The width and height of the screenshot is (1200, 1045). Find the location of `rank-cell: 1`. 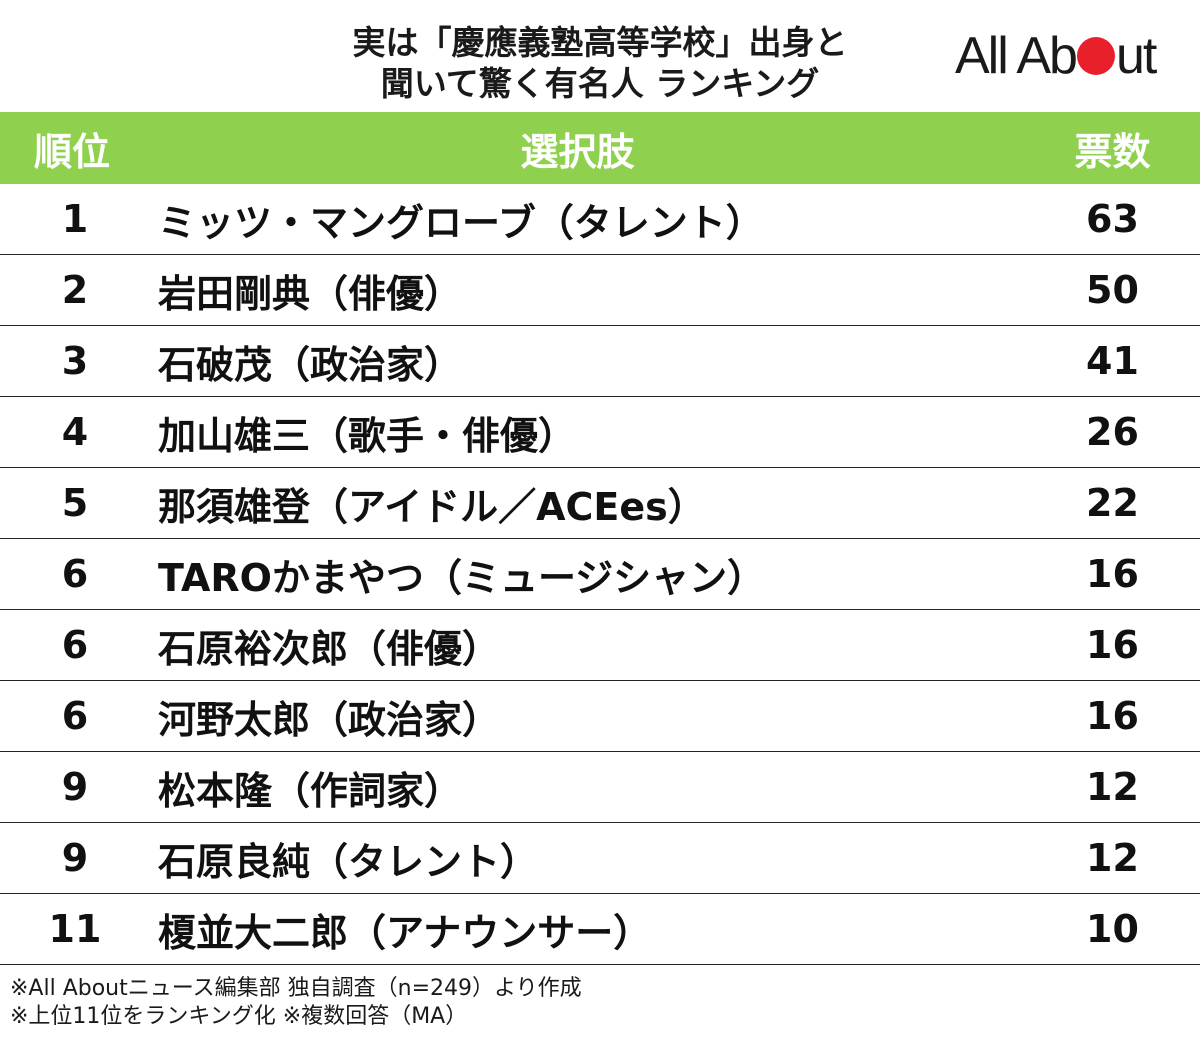

rank-cell: 1 is located at coordinates (75, 219).